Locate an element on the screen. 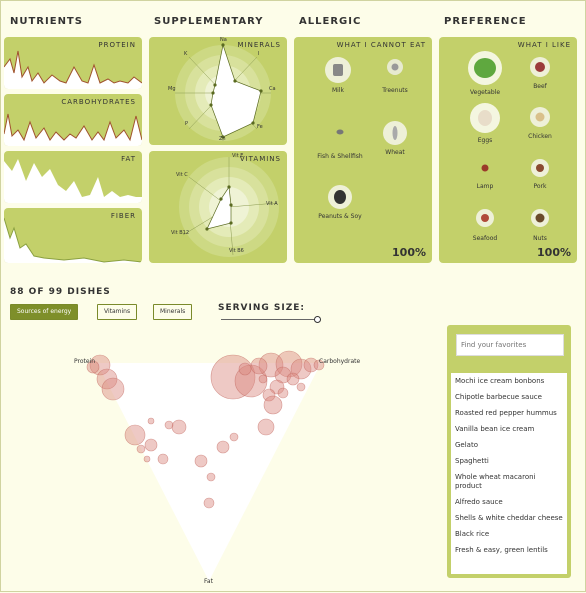 This screenshot has width=586, height=593. preference-header: WHAT I LIKE is located at coordinates (544, 45).